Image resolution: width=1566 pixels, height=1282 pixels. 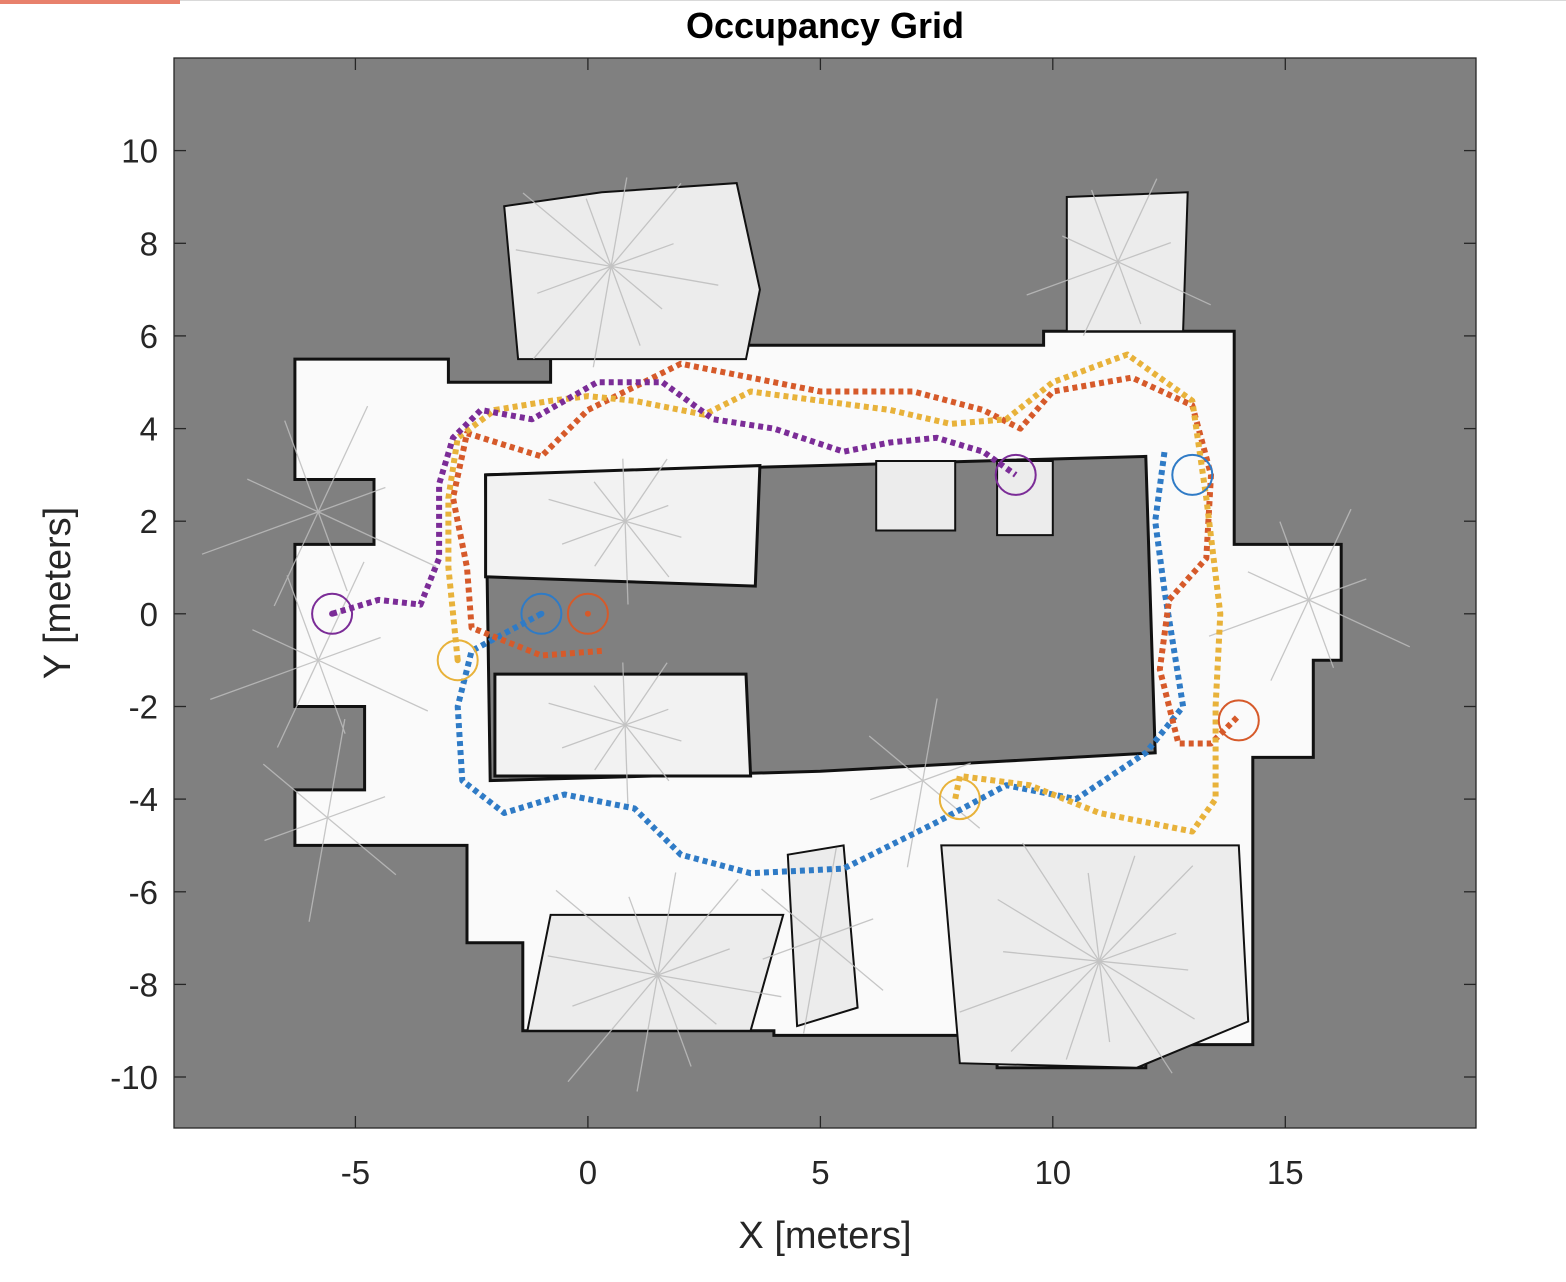 What do you see at coordinates (143, 892) in the screenshot?
I see `y-tick-label: -6` at bounding box center [143, 892].